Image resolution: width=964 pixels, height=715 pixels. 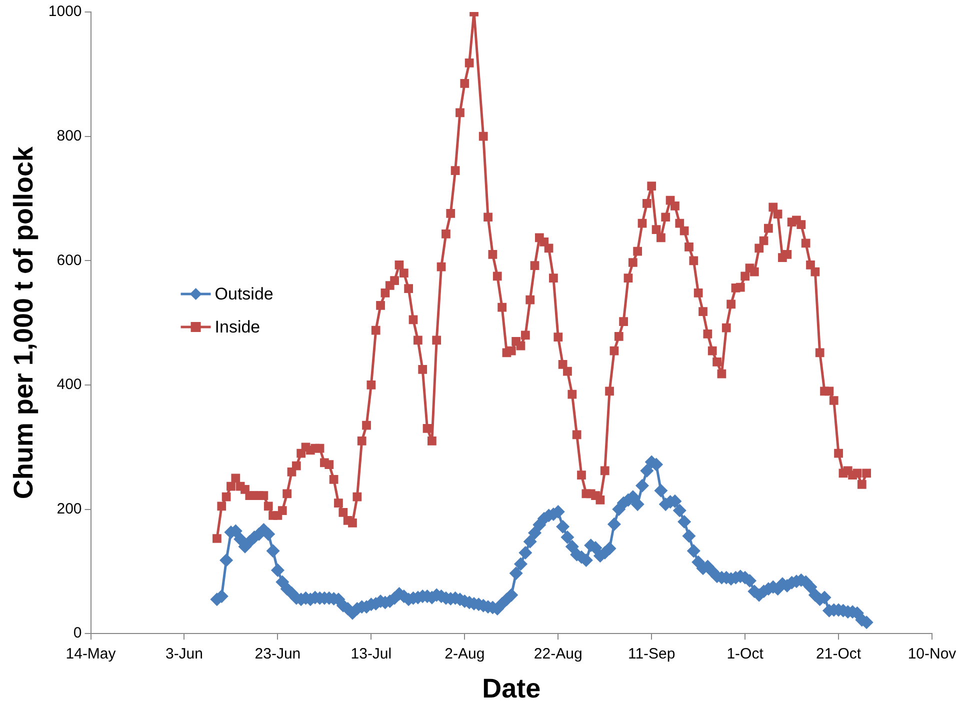 What do you see at coordinates (65, 11) in the screenshot?
I see `y-tick-label: 1000` at bounding box center [65, 11].